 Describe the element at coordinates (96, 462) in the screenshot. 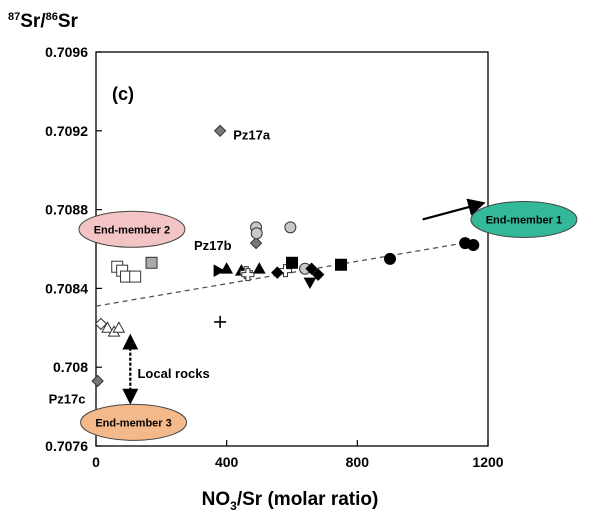

I see `x-tick-label: 0` at that location.